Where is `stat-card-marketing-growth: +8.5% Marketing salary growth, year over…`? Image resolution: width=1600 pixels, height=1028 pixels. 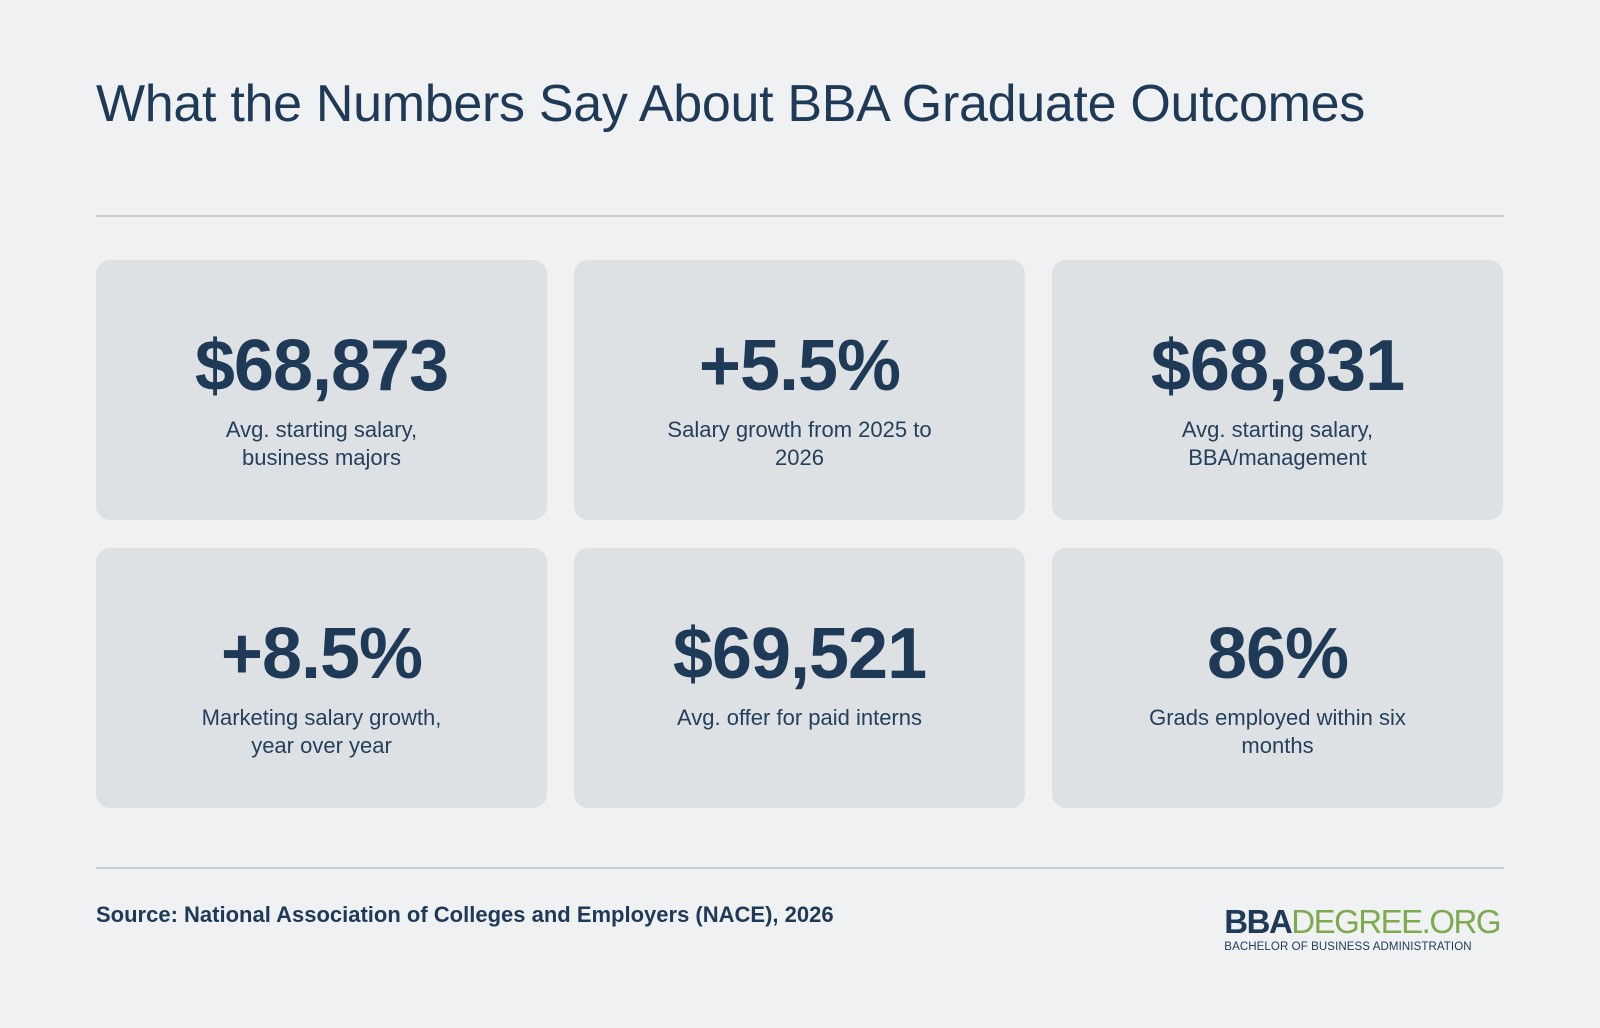
stat-card-marketing-growth: +8.5% Marketing salary growth, year over… is located at coordinates (321, 678).